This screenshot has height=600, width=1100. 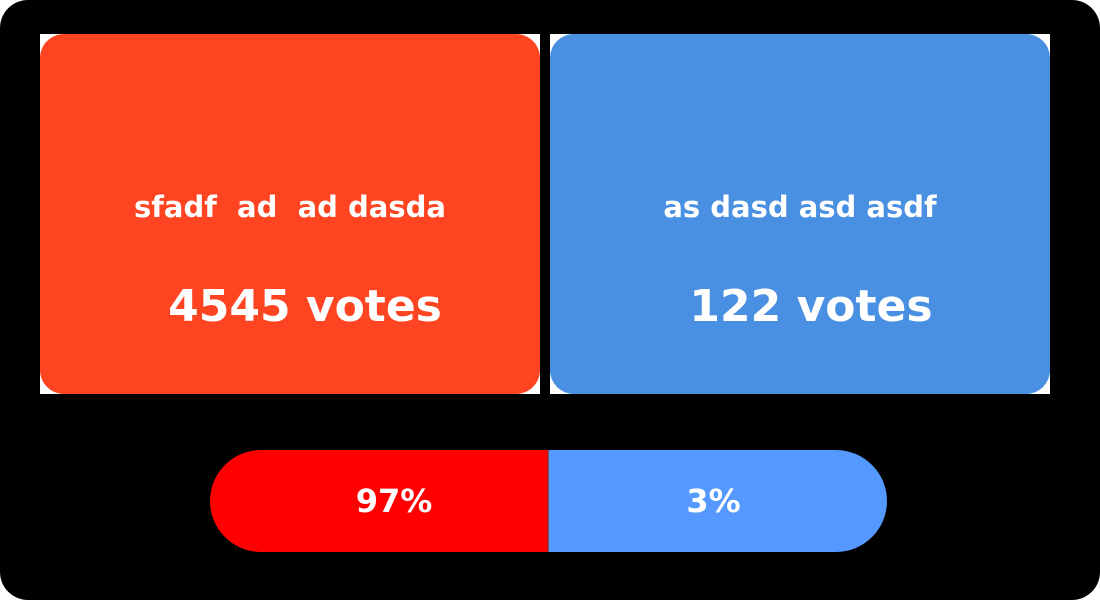 I want to click on results-bar-divider, so click(x=548, y=501).